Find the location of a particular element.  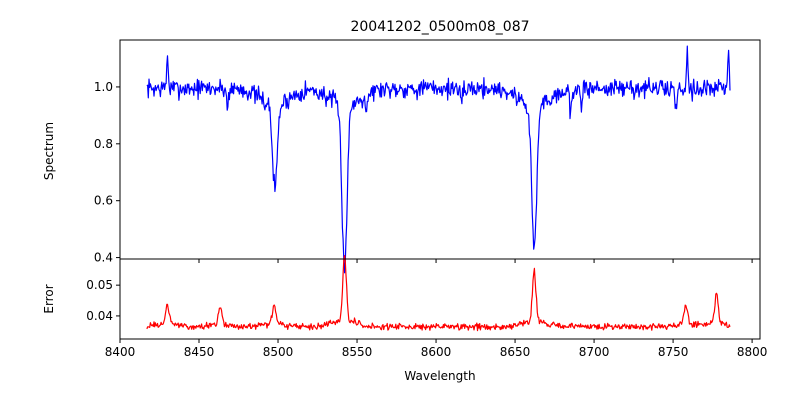

error-series-line is located at coordinates (438, 293).